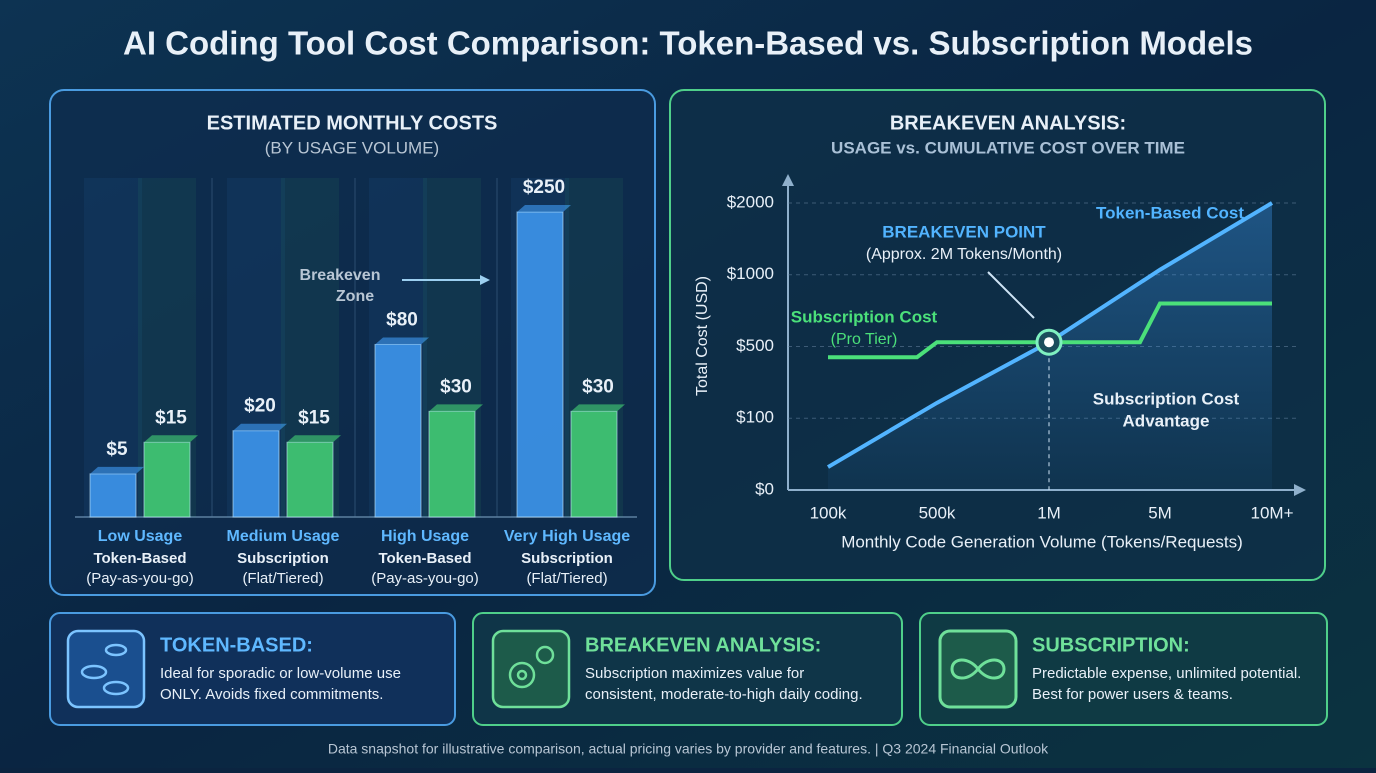 Image resolution: width=1376 pixels, height=773 pixels. I want to click on chart-subtitle: (BY USAGE VOLUME), so click(352, 147).